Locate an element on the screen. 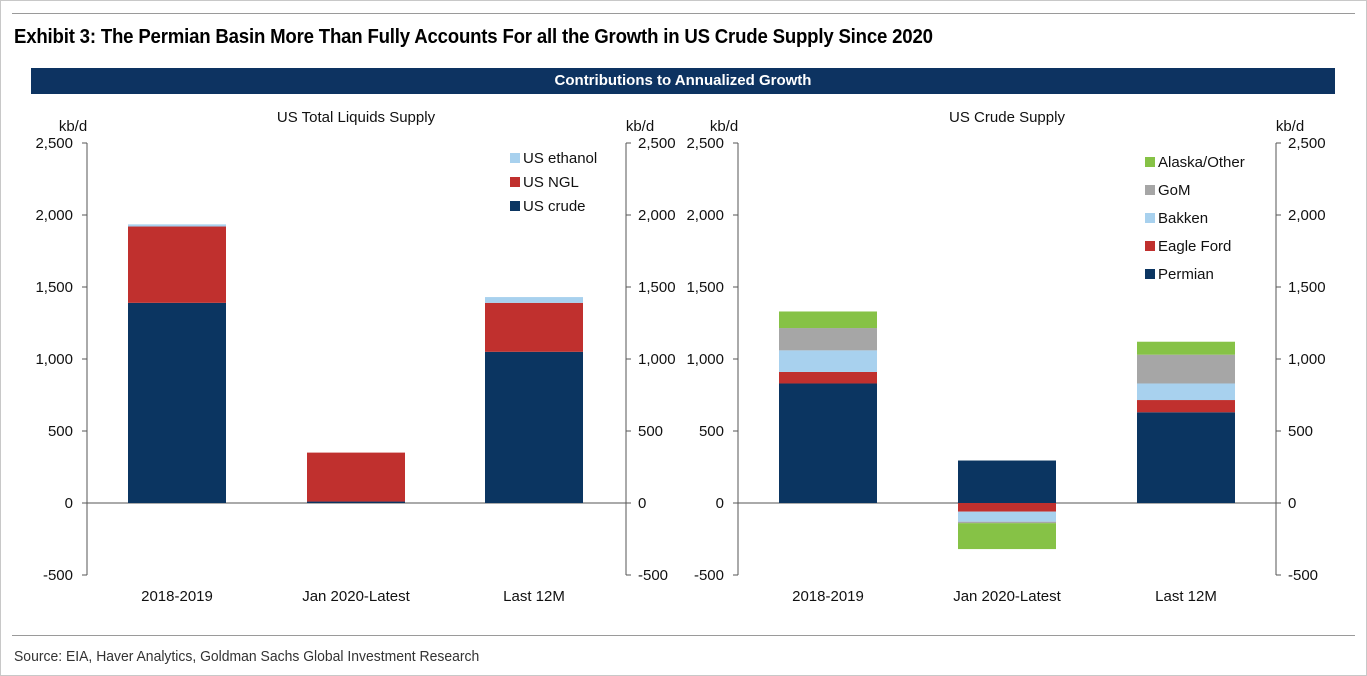 The width and height of the screenshot is (1367, 676). legend-swatch-bakken is located at coordinates (1150, 218).